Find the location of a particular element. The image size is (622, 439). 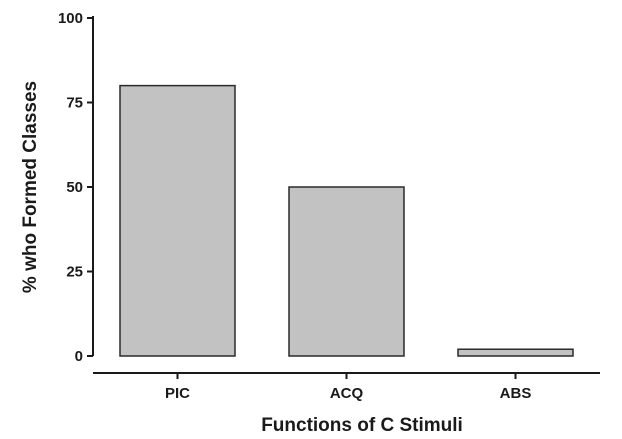

bar-abs is located at coordinates (515, 352).